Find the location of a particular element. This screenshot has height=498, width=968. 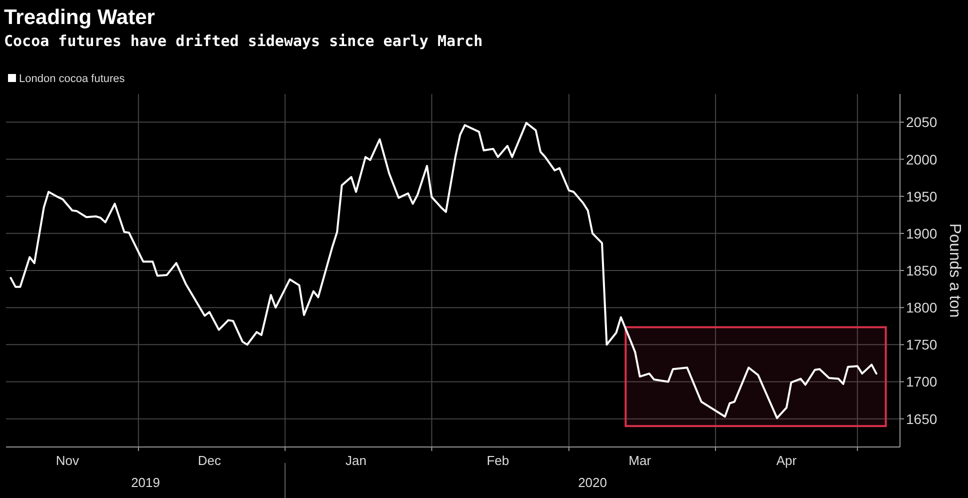

y-tick-label: 1850 is located at coordinates (922, 270).